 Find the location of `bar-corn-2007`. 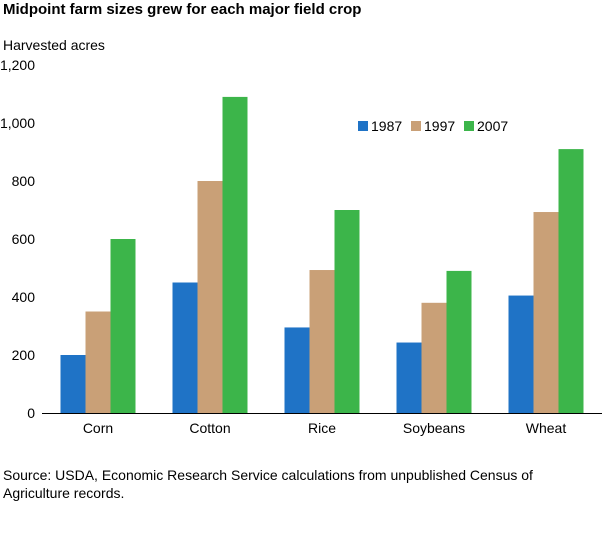

bar-corn-2007 is located at coordinates (123, 326).